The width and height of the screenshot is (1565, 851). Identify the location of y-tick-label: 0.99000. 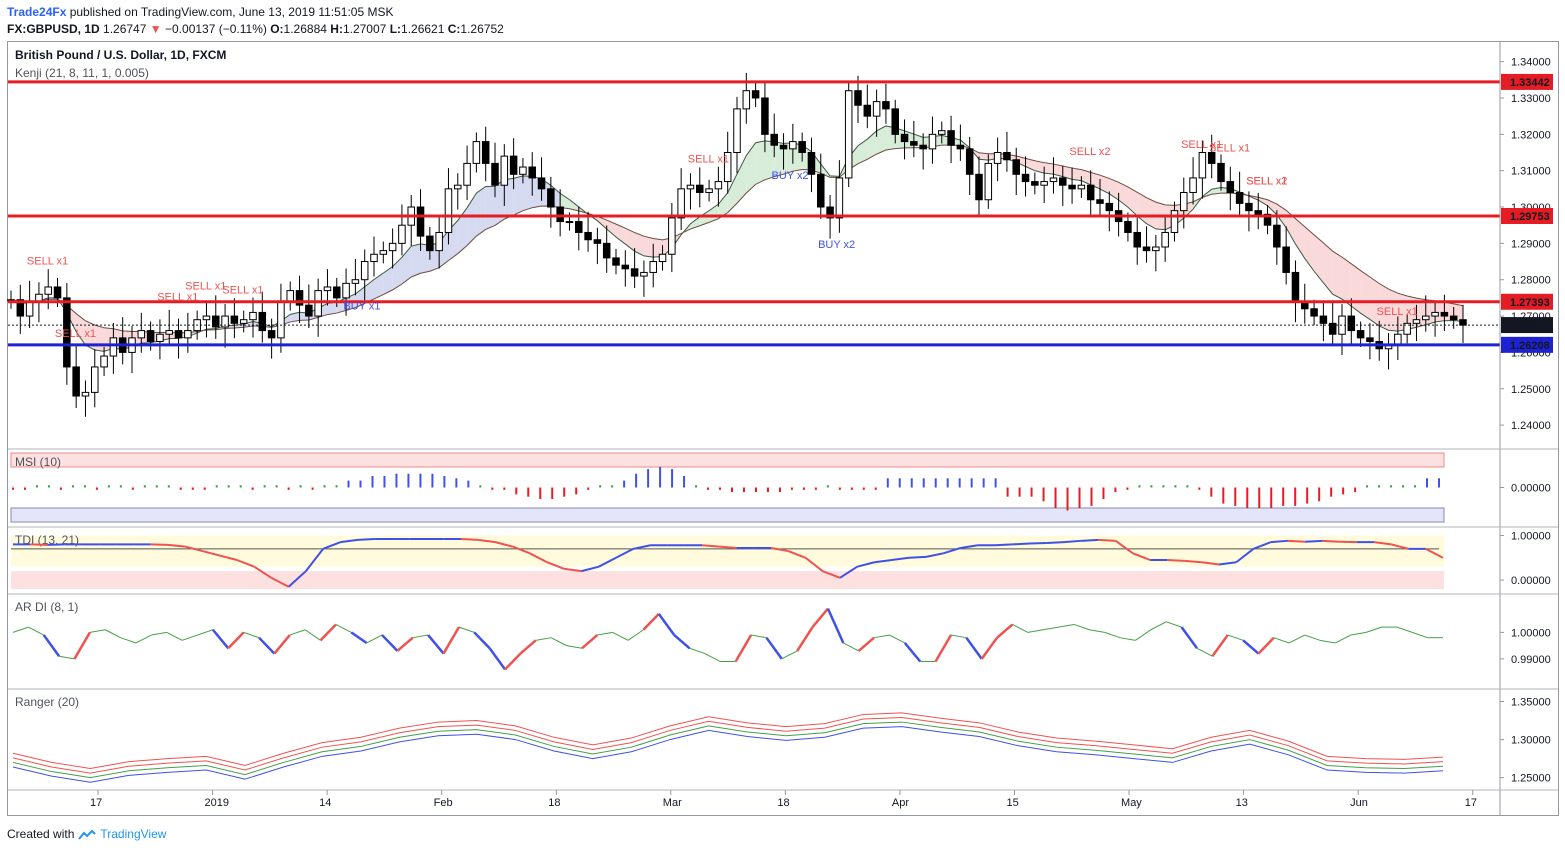
(1531, 660).